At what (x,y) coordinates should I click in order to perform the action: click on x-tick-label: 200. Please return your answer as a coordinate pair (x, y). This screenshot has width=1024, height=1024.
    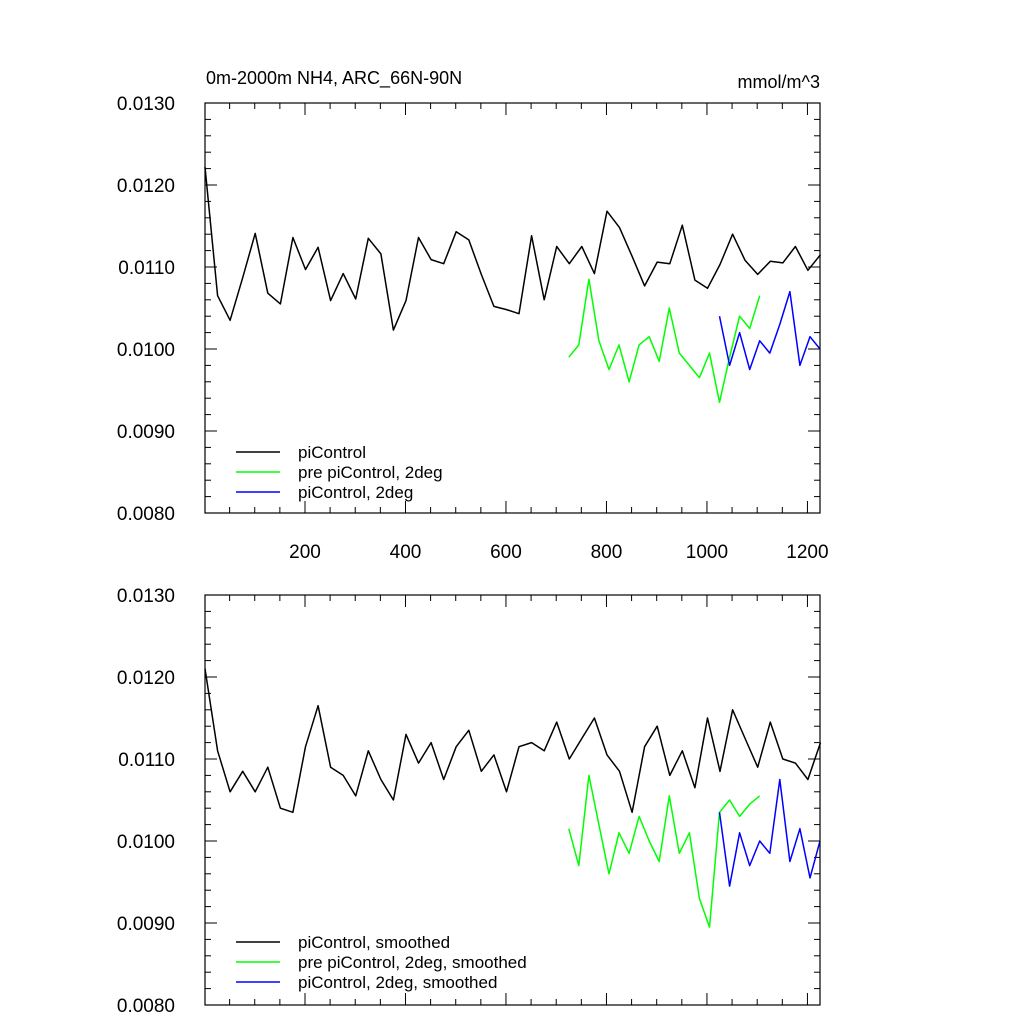
    Looking at the image, I should click on (305, 552).